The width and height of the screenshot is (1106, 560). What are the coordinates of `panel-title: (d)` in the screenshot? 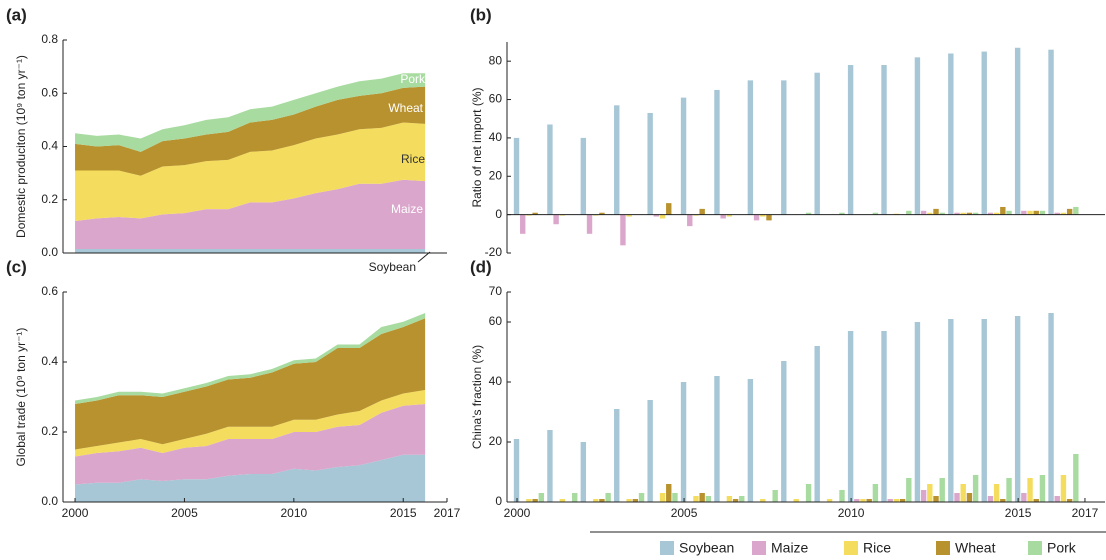 It's located at (481, 266).